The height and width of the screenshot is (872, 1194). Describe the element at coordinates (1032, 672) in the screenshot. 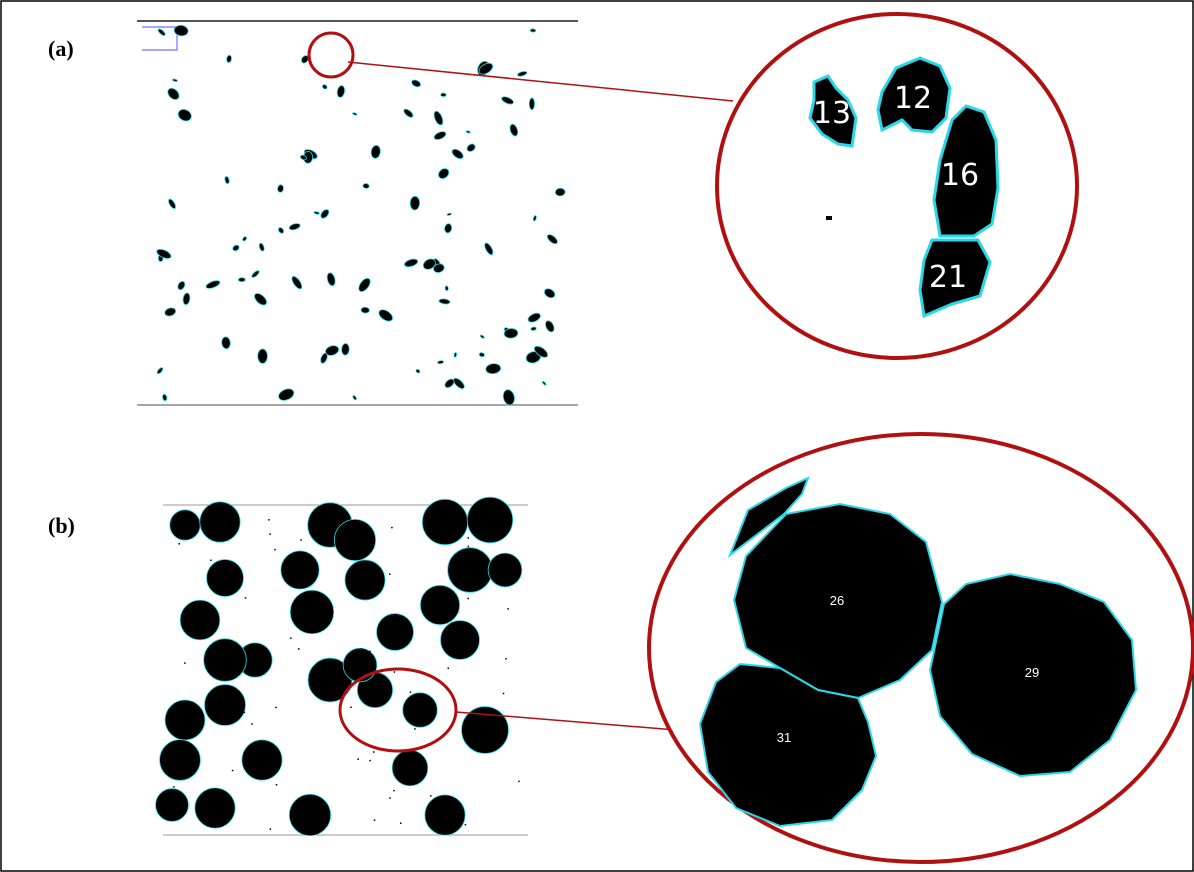

I see `blob-label: 29` at that location.